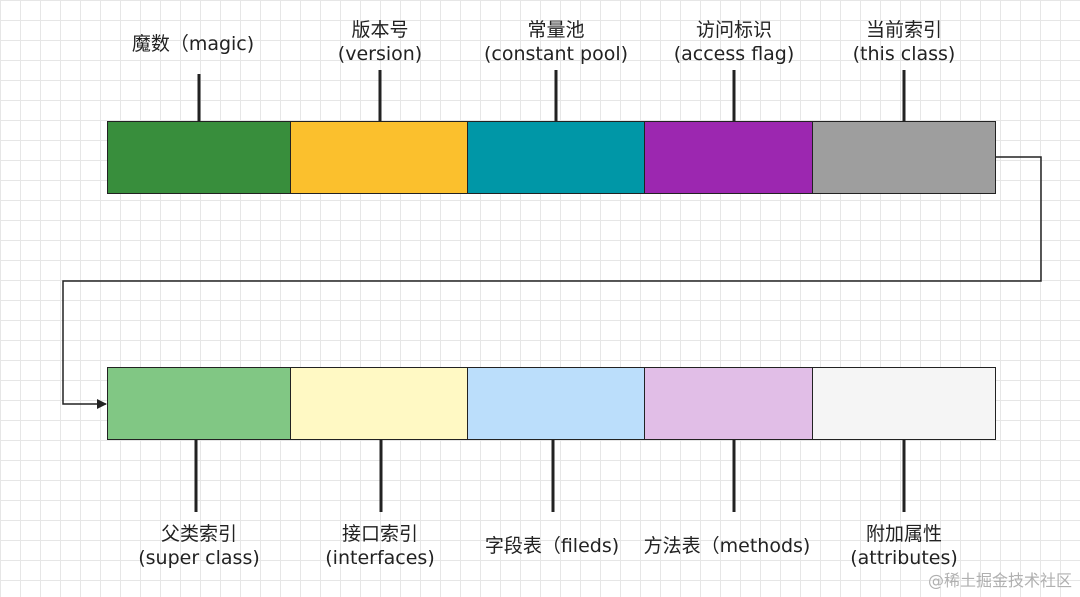 The width and height of the screenshot is (1080, 597). I want to click on fields-stem, so click(553, 476).